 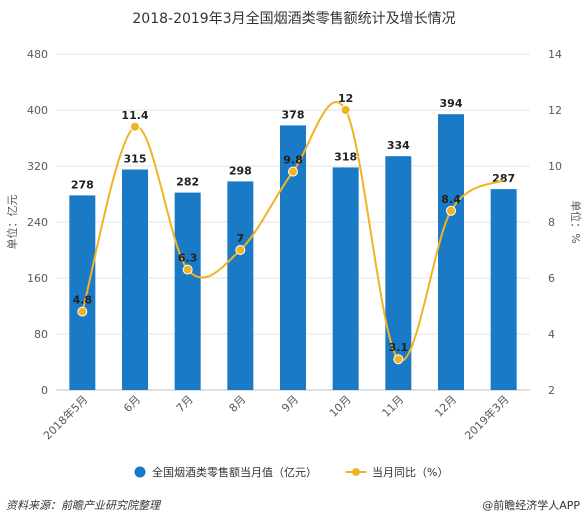 What do you see at coordinates (551, 390) in the screenshot?
I see `right-tick-label: 2` at bounding box center [551, 390].